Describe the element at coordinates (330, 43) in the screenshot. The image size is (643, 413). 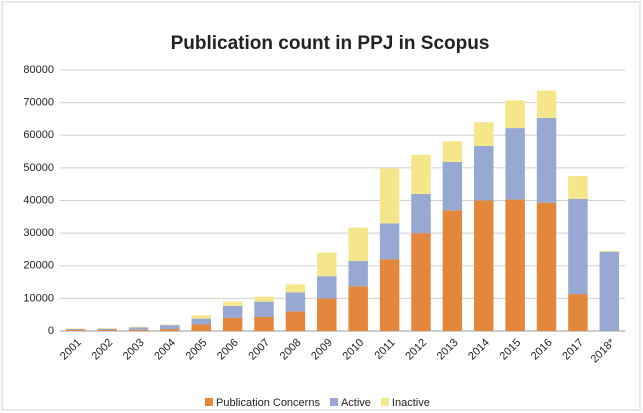
I see `chart-title: Publication count in PPJ in Scopus` at that location.